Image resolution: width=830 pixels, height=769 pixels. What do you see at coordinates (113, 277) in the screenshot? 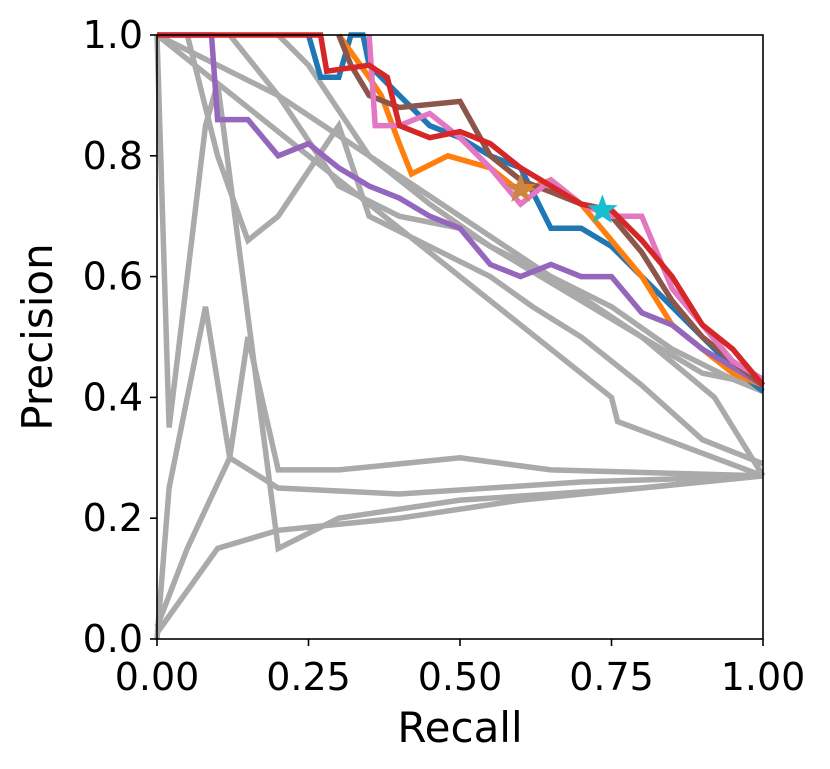
I see `y-tick-label: 0.6` at bounding box center [113, 277].